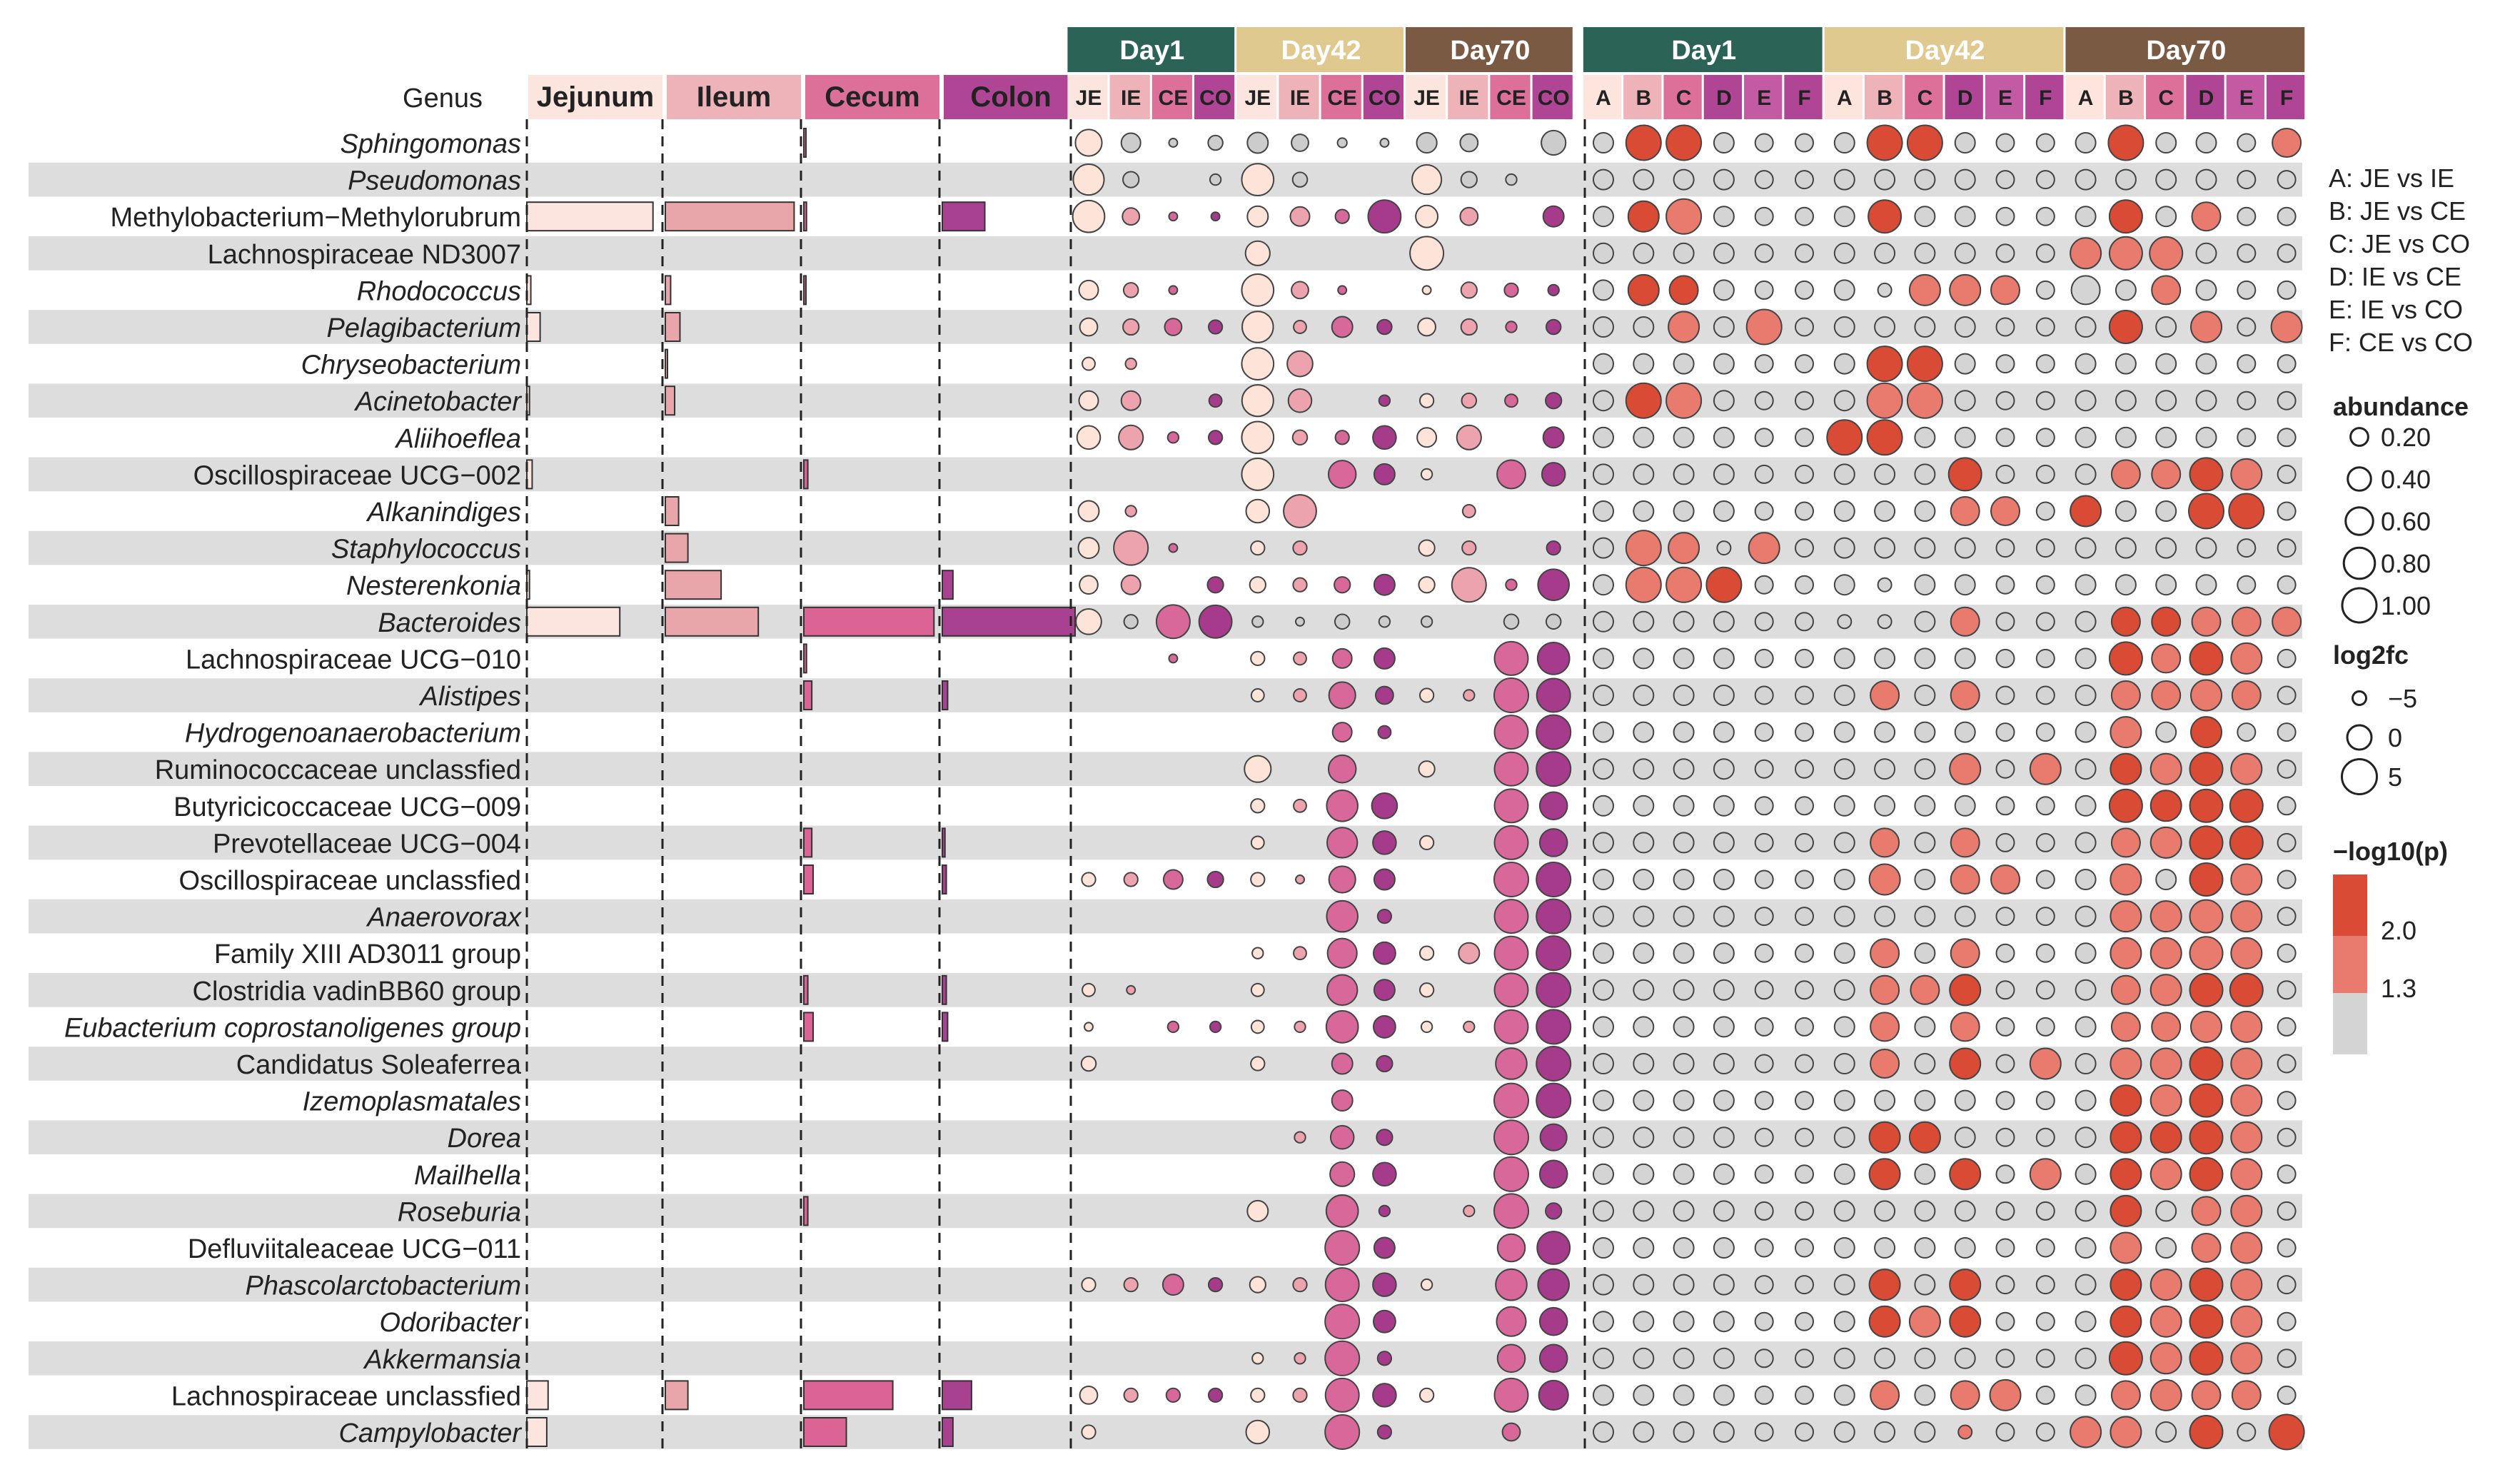 This screenshot has width=2520, height=1472. What do you see at coordinates (467, 1176) in the screenshot?
I see `genus-label: Mailhella` at bounding box center [467, 1176].